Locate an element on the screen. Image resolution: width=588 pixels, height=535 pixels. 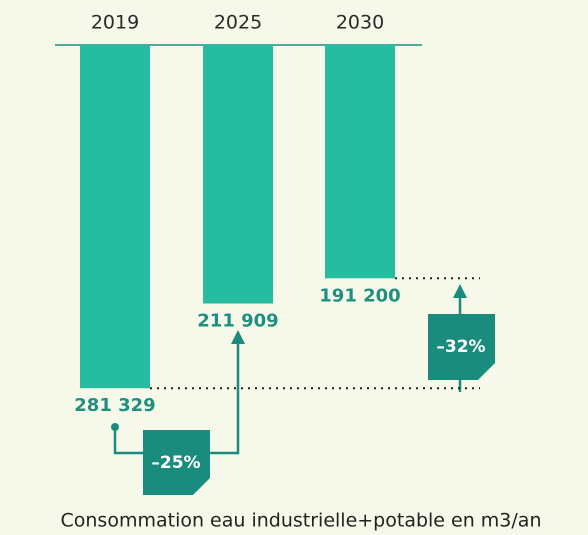
data-label: 211 909 is located at coordinates (237, 321).